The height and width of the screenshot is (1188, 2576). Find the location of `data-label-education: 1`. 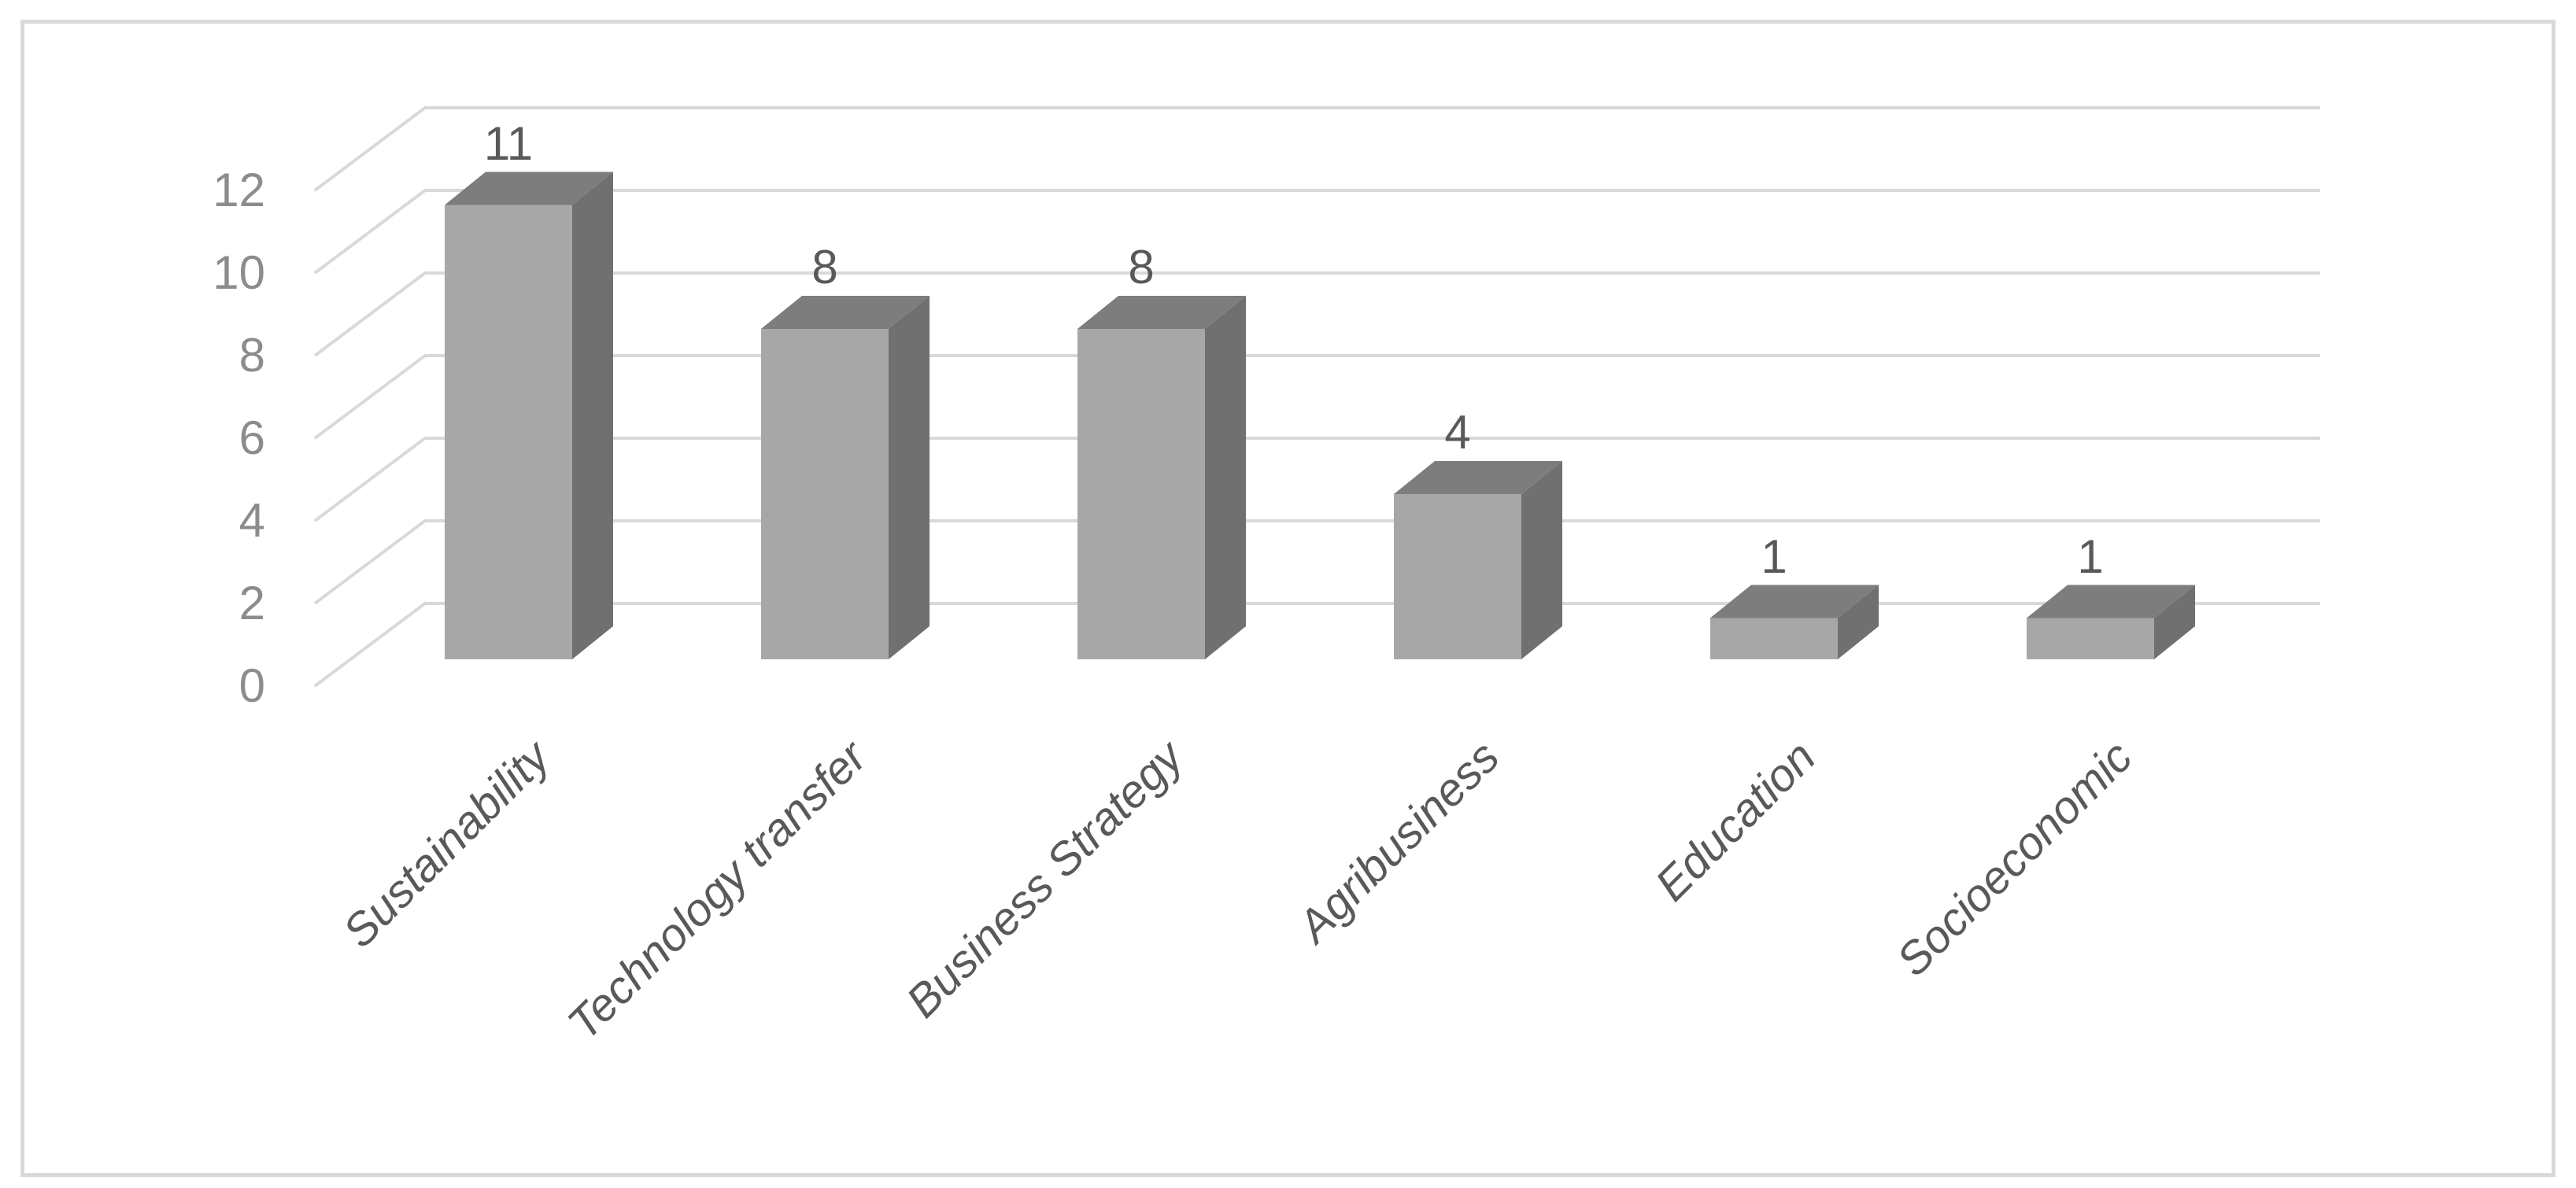

data-label-education: 1 is located at coordinates (1774, 556).